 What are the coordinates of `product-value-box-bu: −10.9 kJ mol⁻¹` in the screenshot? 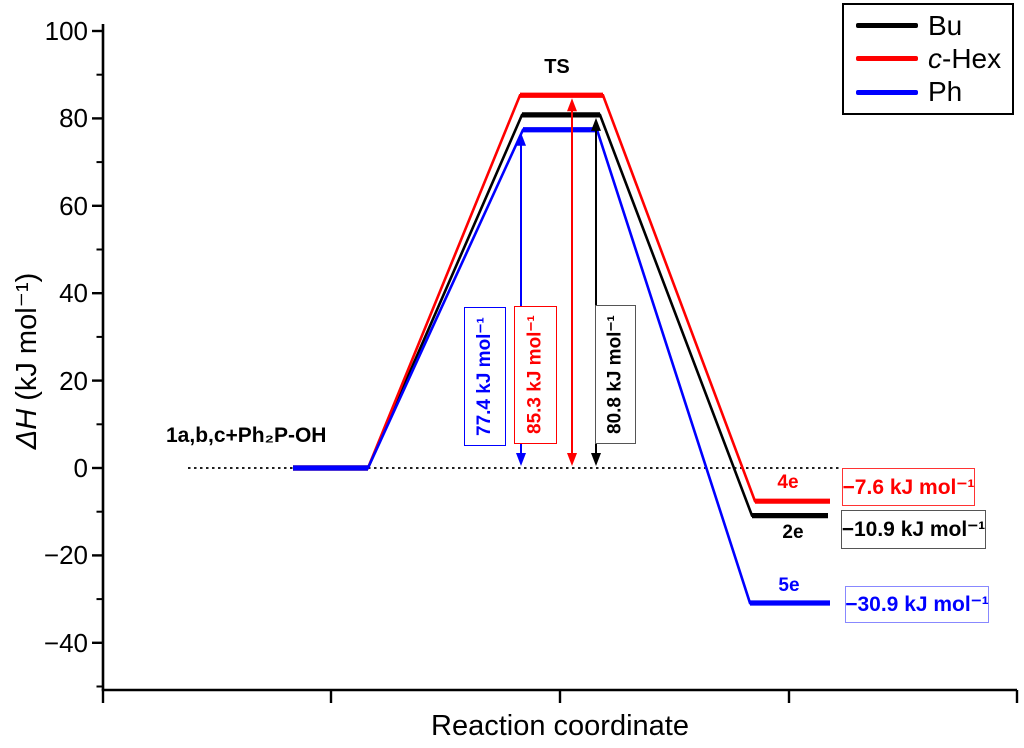 It's located at (913, 529).